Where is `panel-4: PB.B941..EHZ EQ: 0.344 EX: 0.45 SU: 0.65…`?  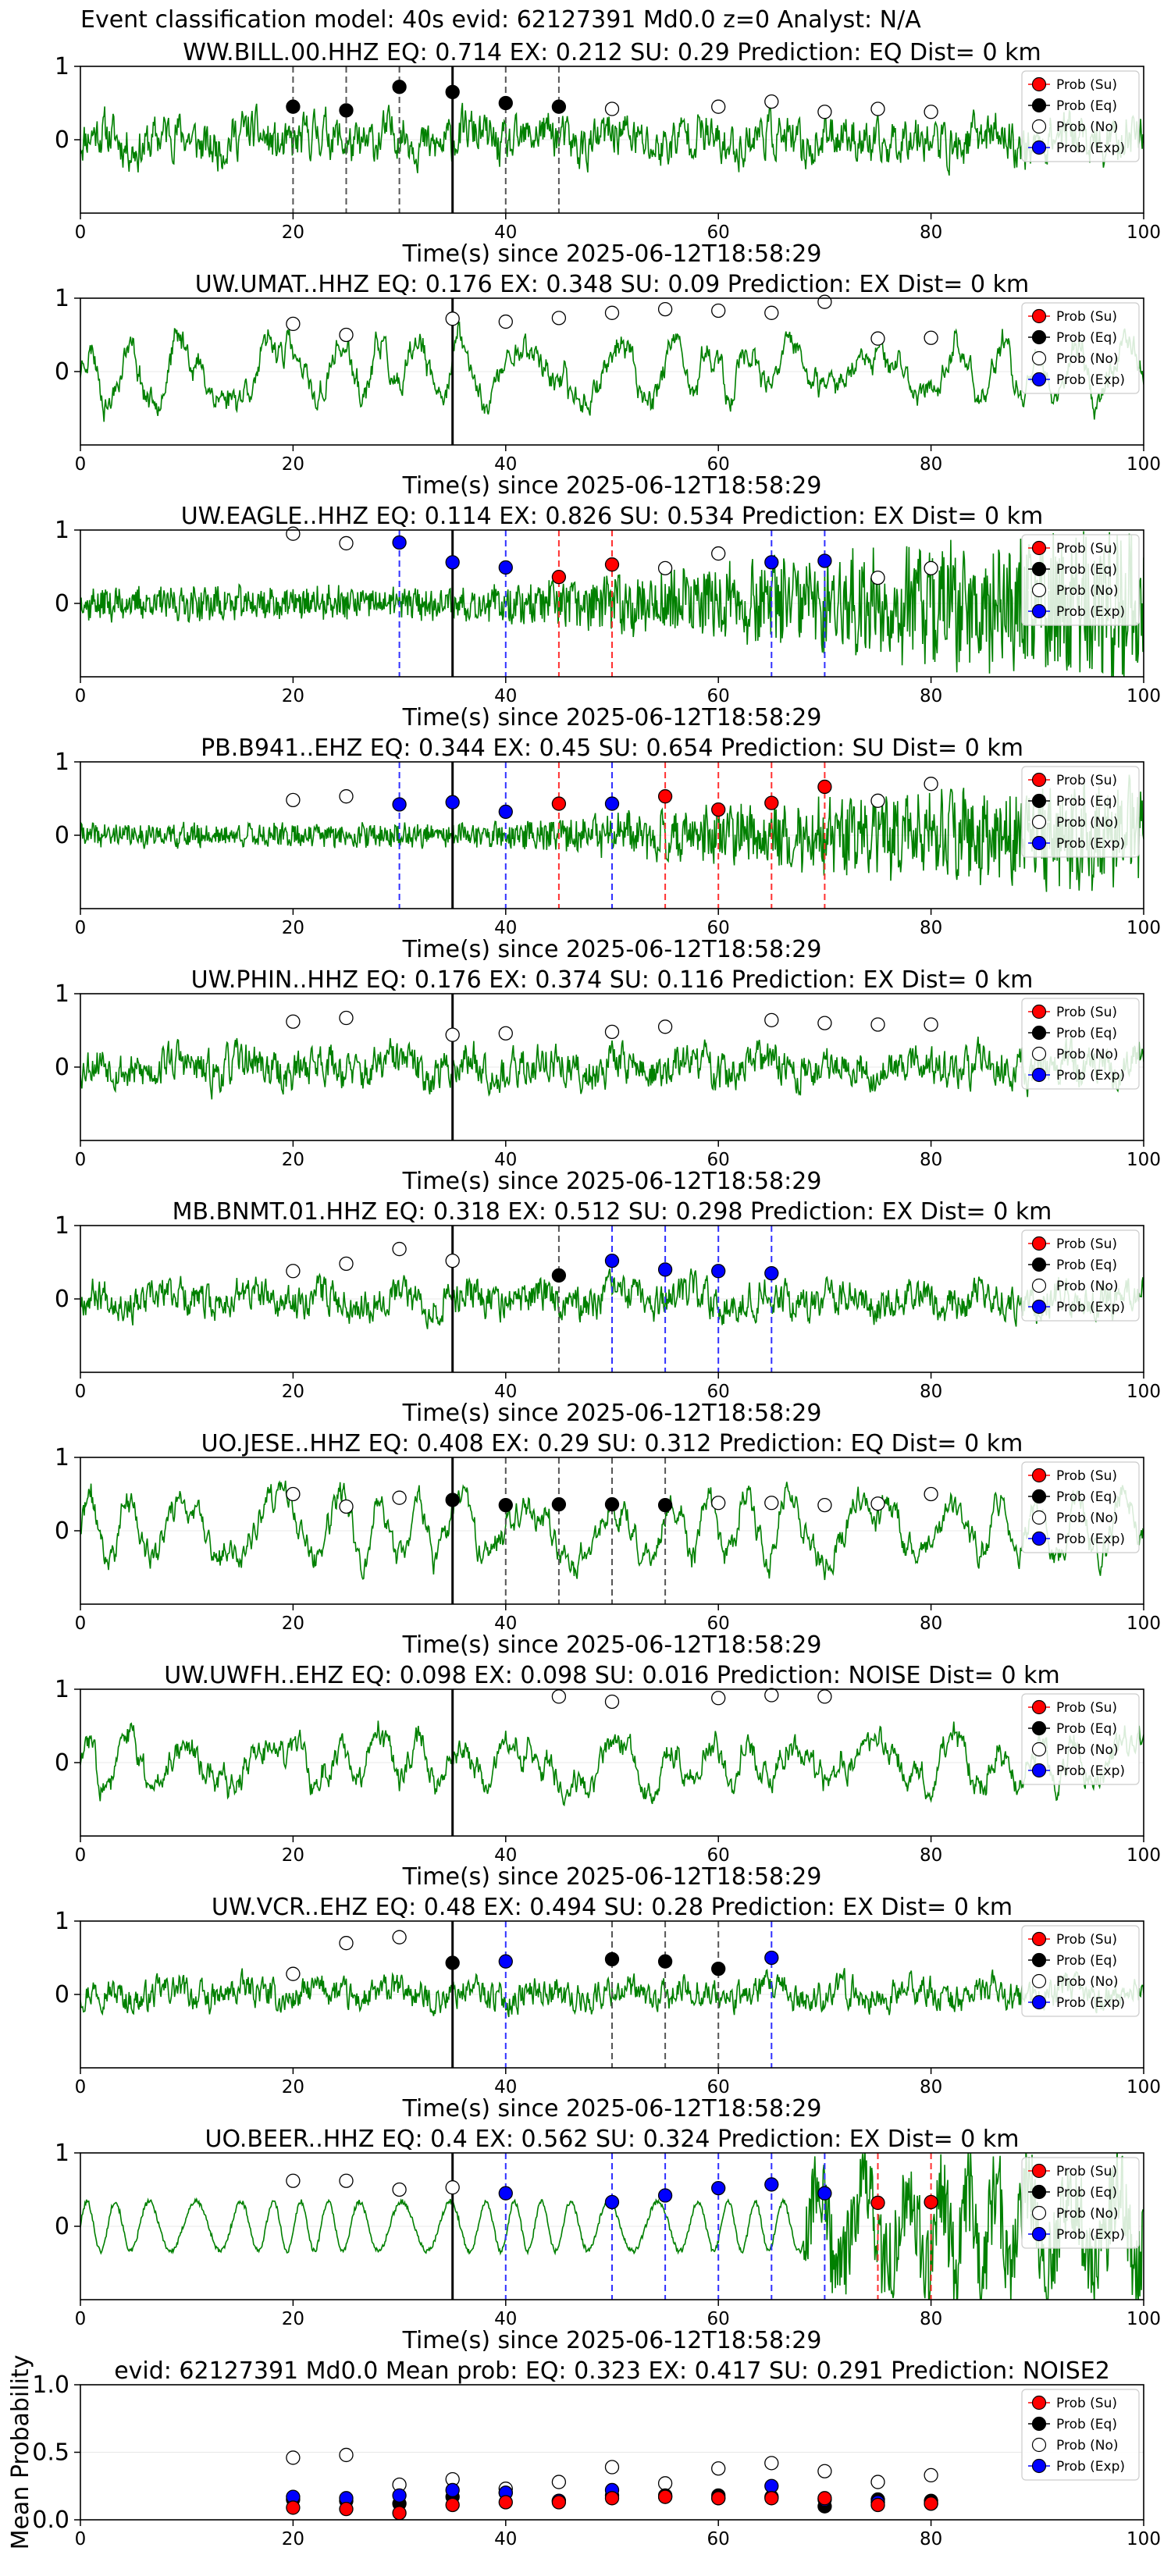 panel-4: PB.B941..EHZ EQ: 0.344 EX: 0.45 SU: 0.65… is located at coordinates (608, 849).